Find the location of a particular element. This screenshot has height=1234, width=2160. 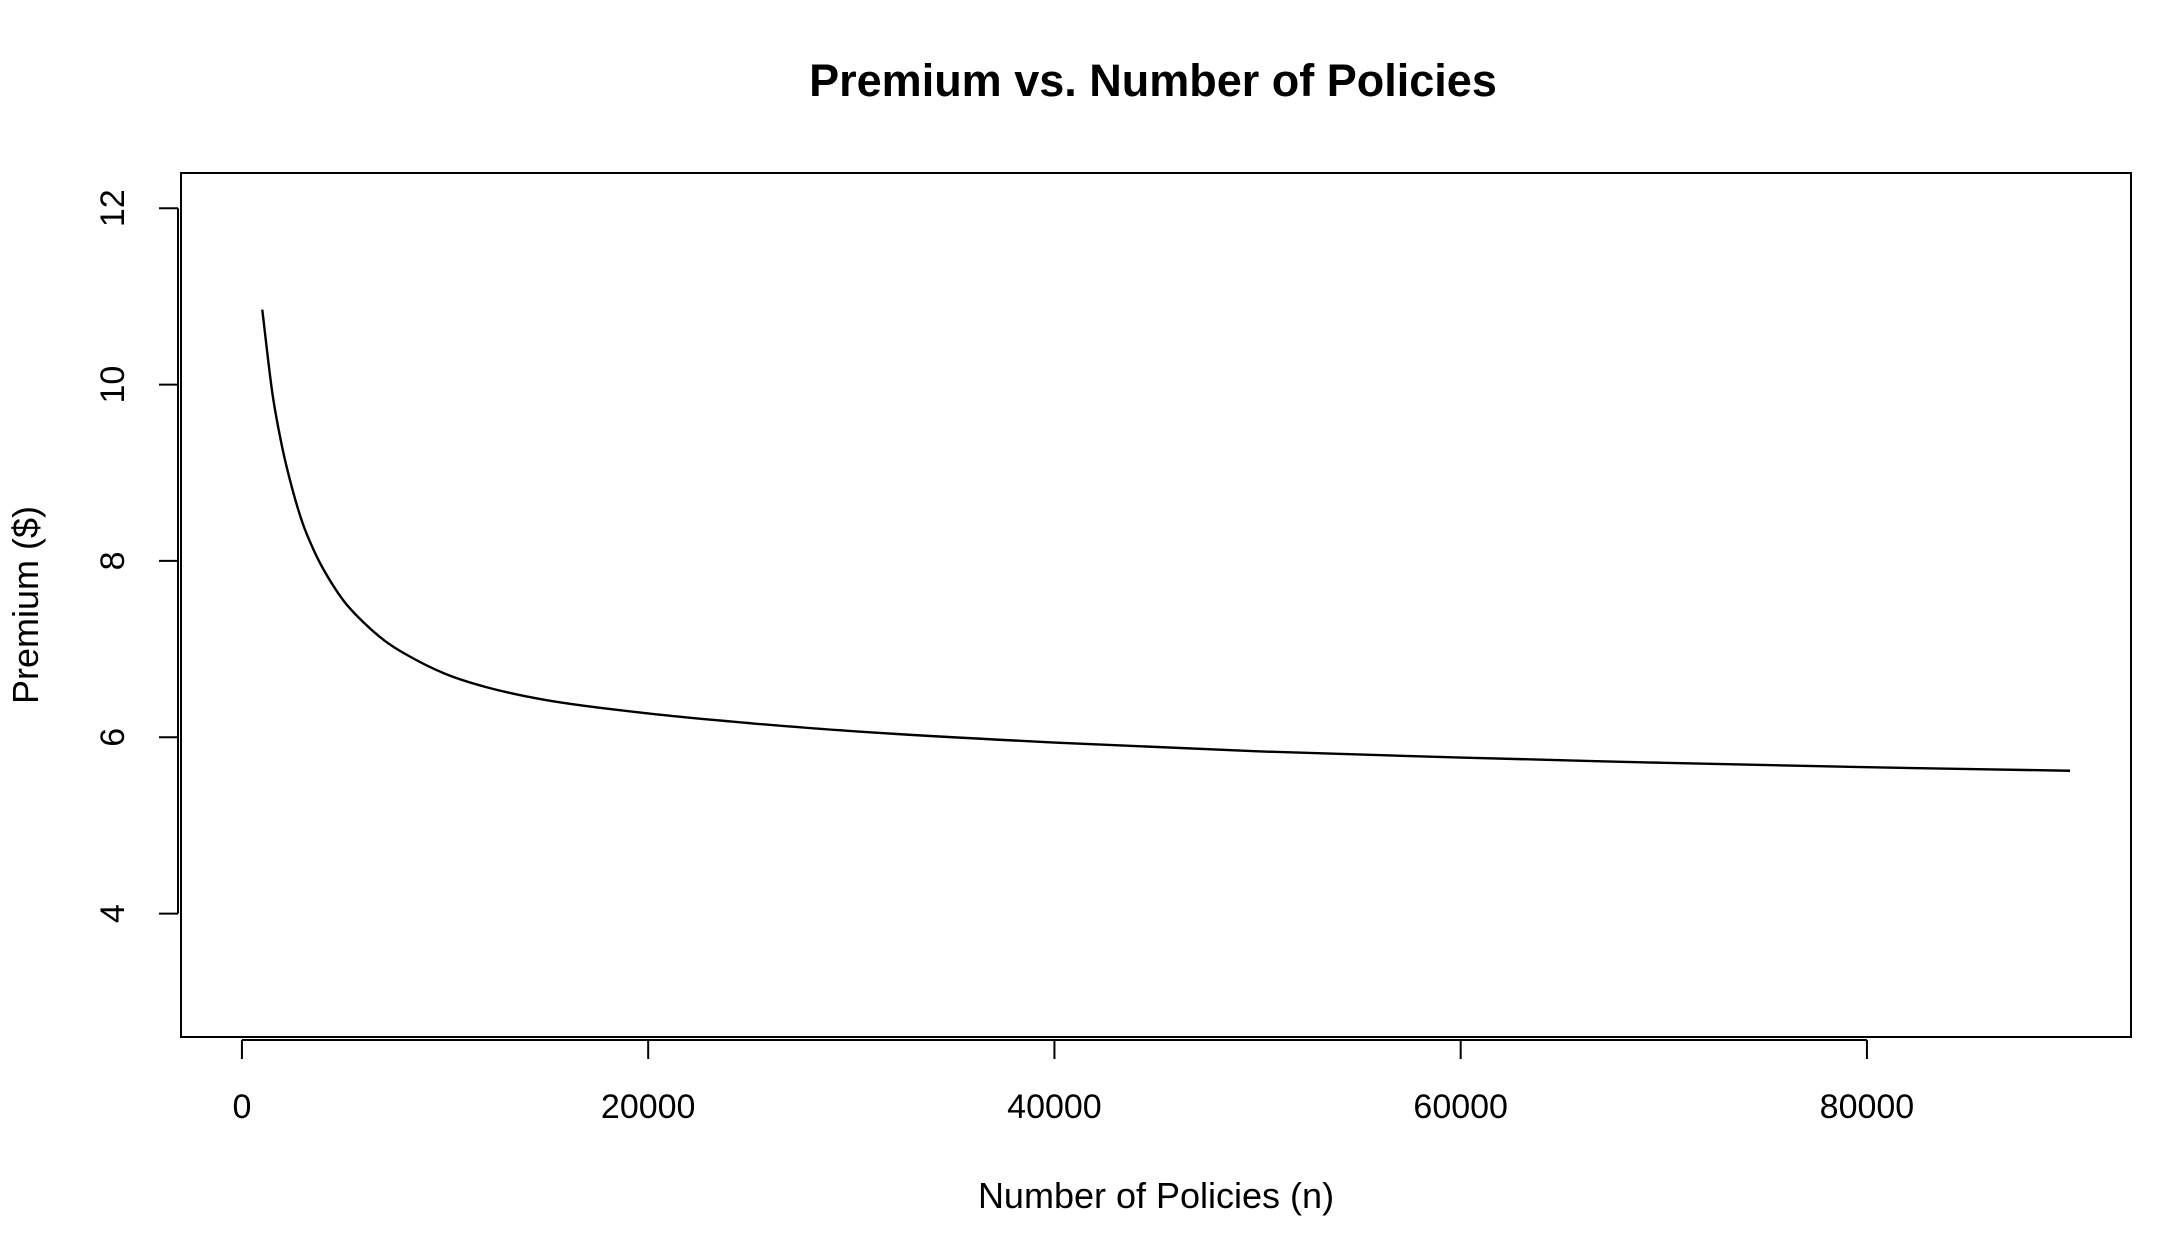

chart-title: Premium vs. Number of Policies is located at coordinates (1153, 80).